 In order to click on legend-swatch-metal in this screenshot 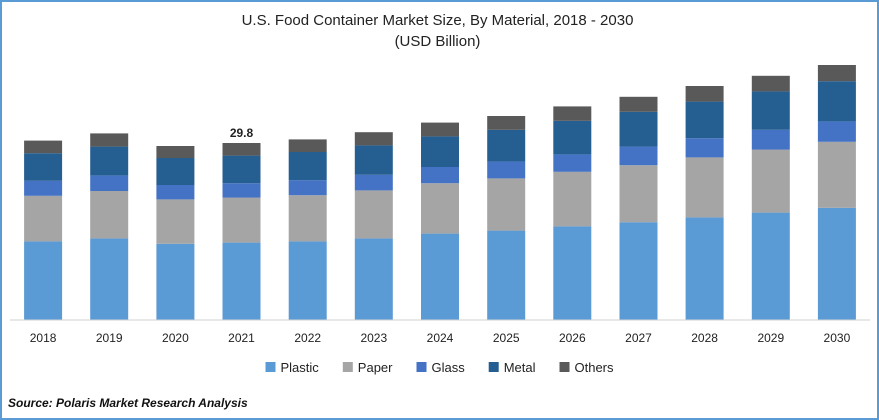, I will do `click(493, 367)`.